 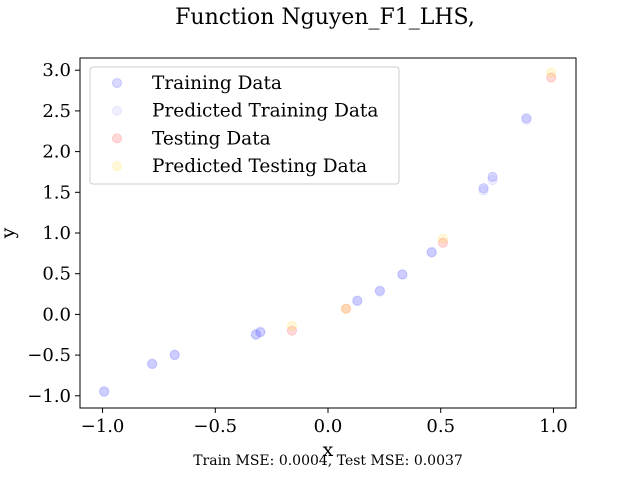 I want to click on y-tick-label: 1.0, so click(x=56, y=233).